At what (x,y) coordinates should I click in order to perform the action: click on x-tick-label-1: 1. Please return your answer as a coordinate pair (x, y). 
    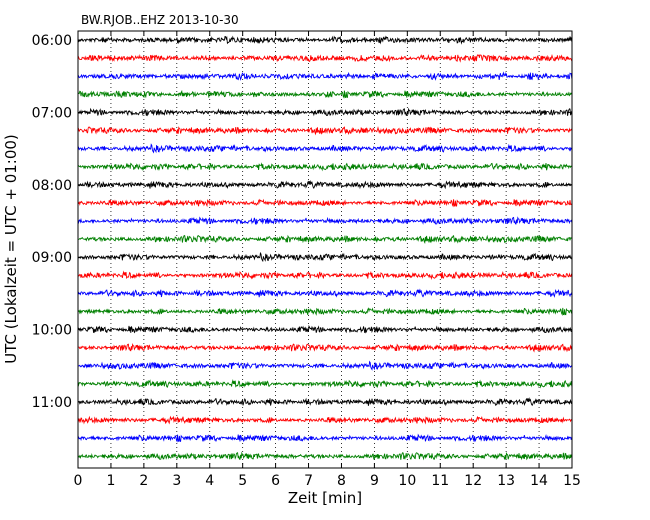
    Looking at the image, I should click on (110, 481).